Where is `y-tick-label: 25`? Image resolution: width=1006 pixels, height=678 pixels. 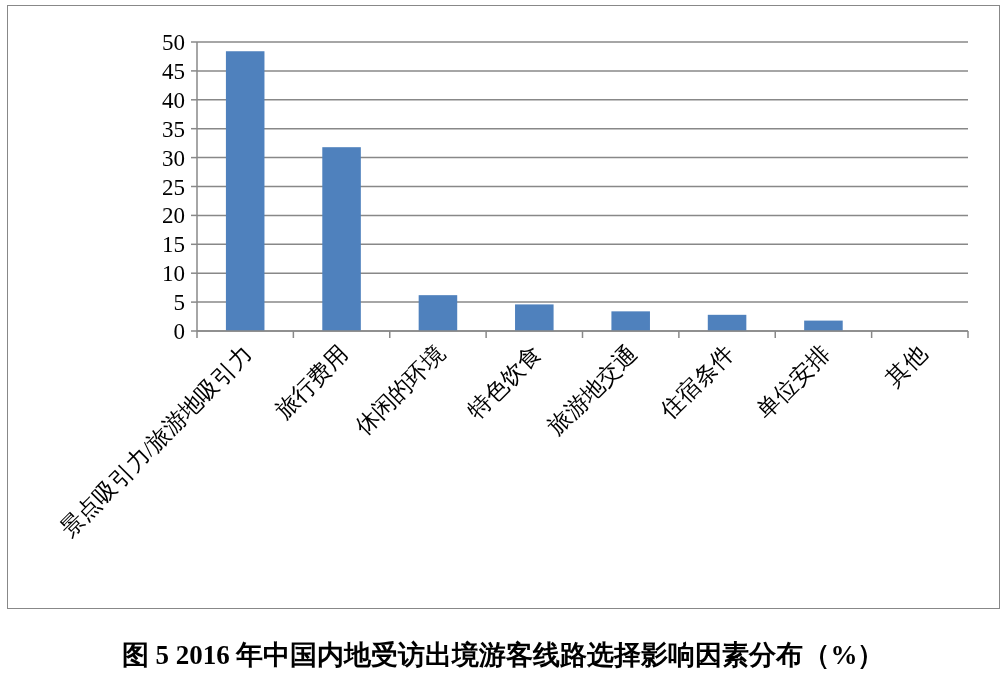
y-tick-label: 25 is located at coordinates (173, 187).